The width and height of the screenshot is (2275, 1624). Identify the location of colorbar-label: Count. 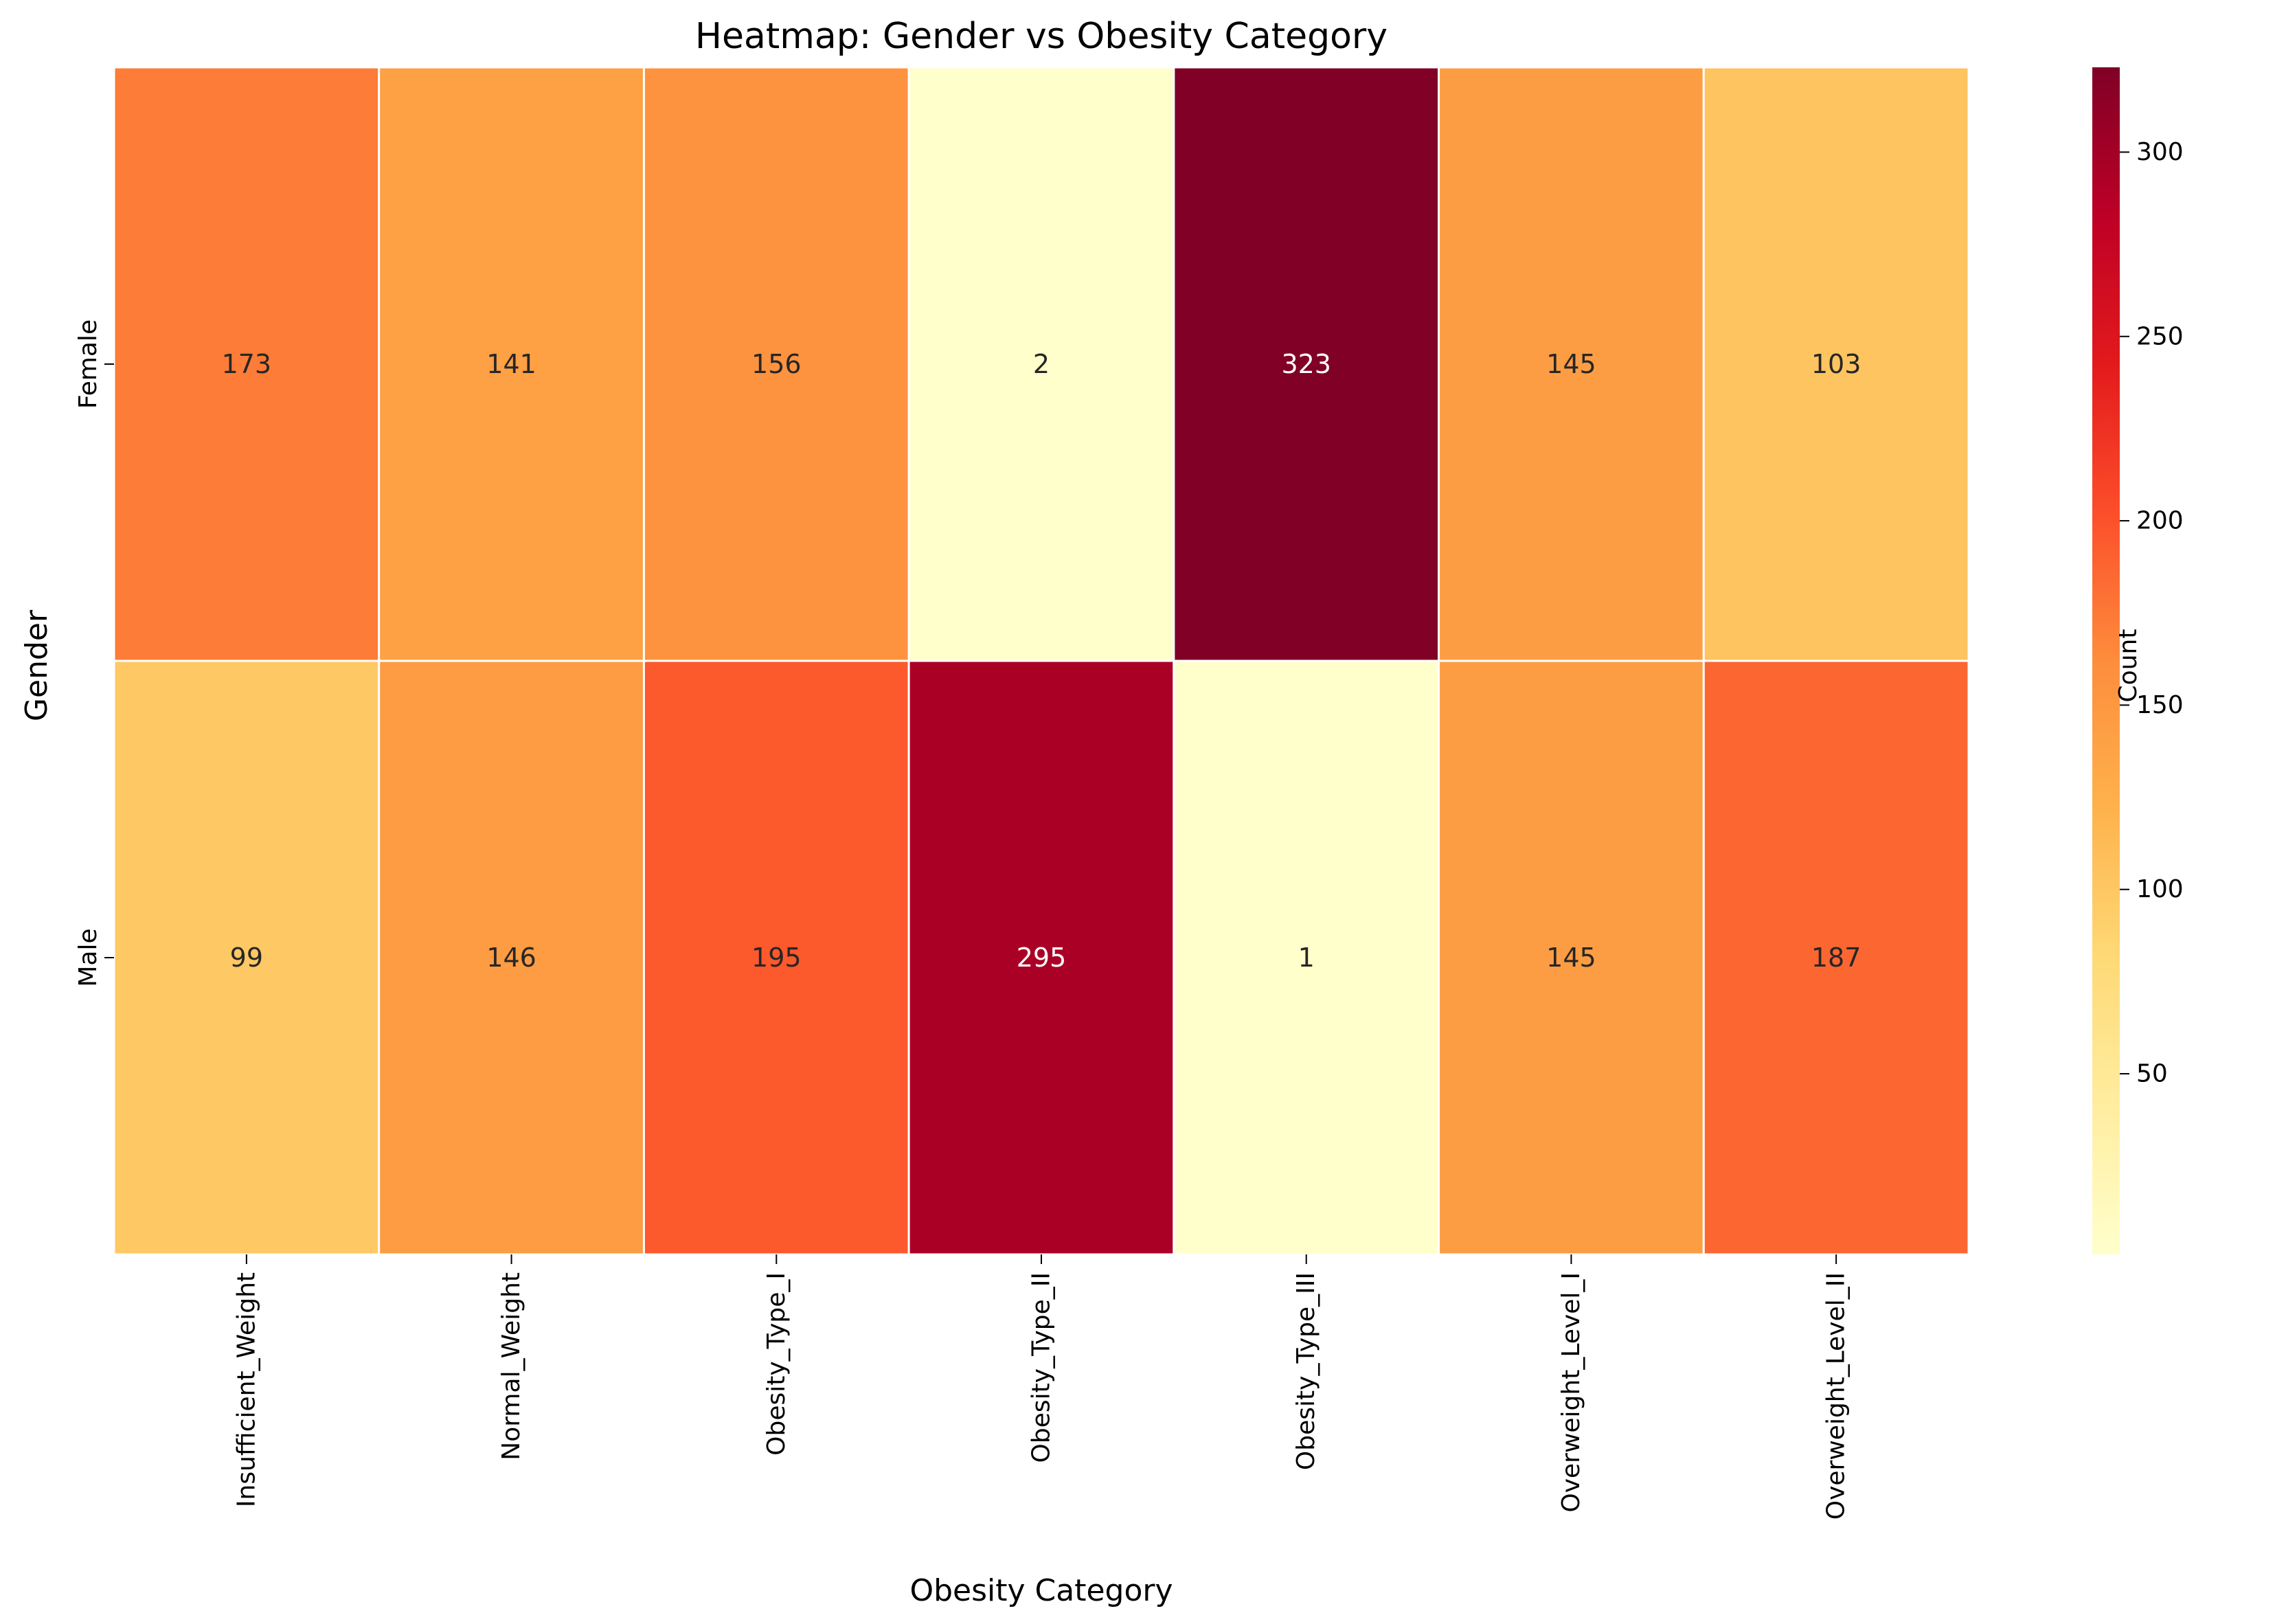
(2128, 666).